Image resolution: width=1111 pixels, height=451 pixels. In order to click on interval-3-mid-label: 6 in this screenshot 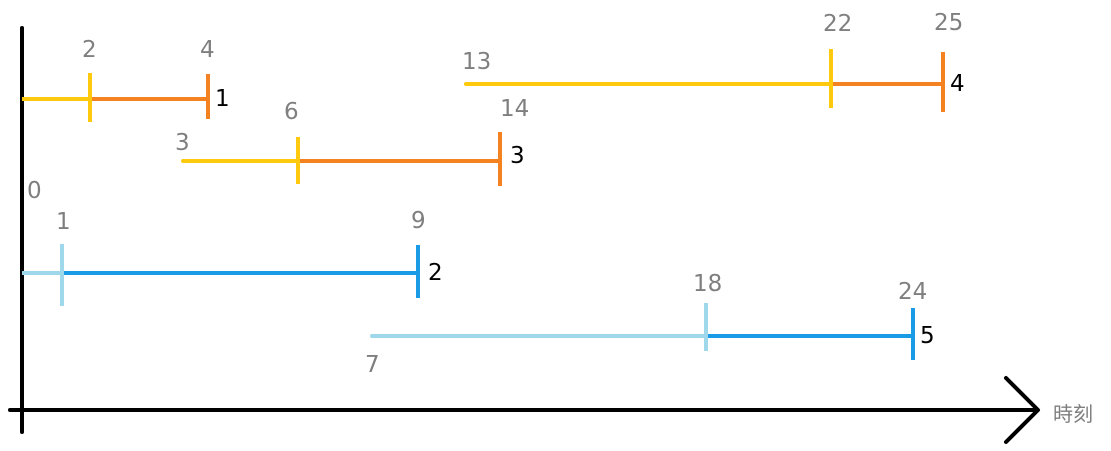, I will do `click(291, 112)`.